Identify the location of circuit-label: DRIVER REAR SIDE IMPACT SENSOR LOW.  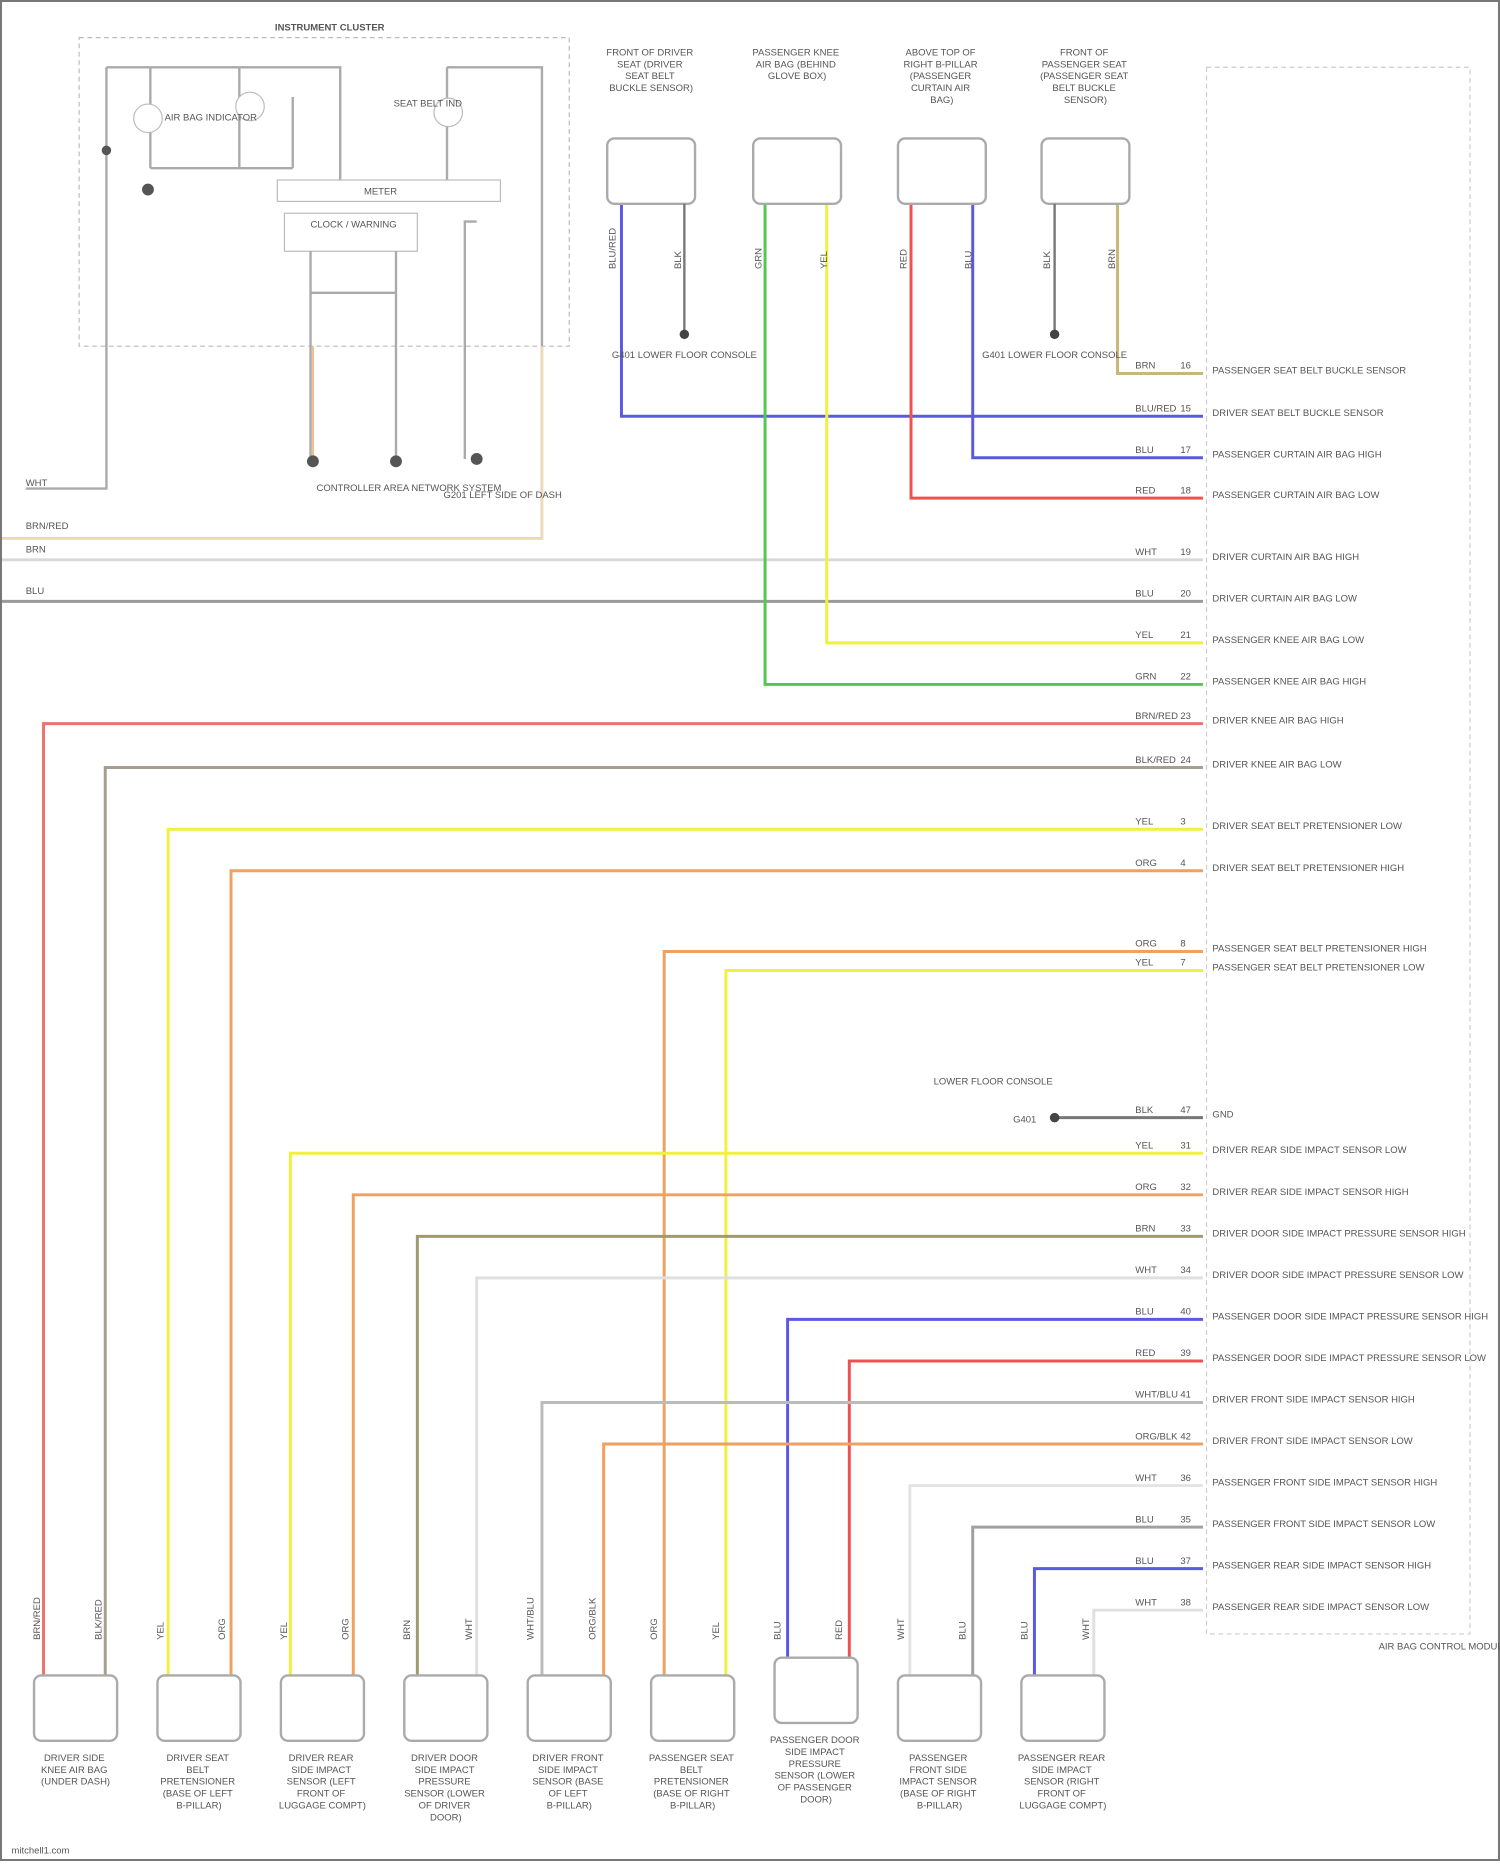
(1309, 1150).